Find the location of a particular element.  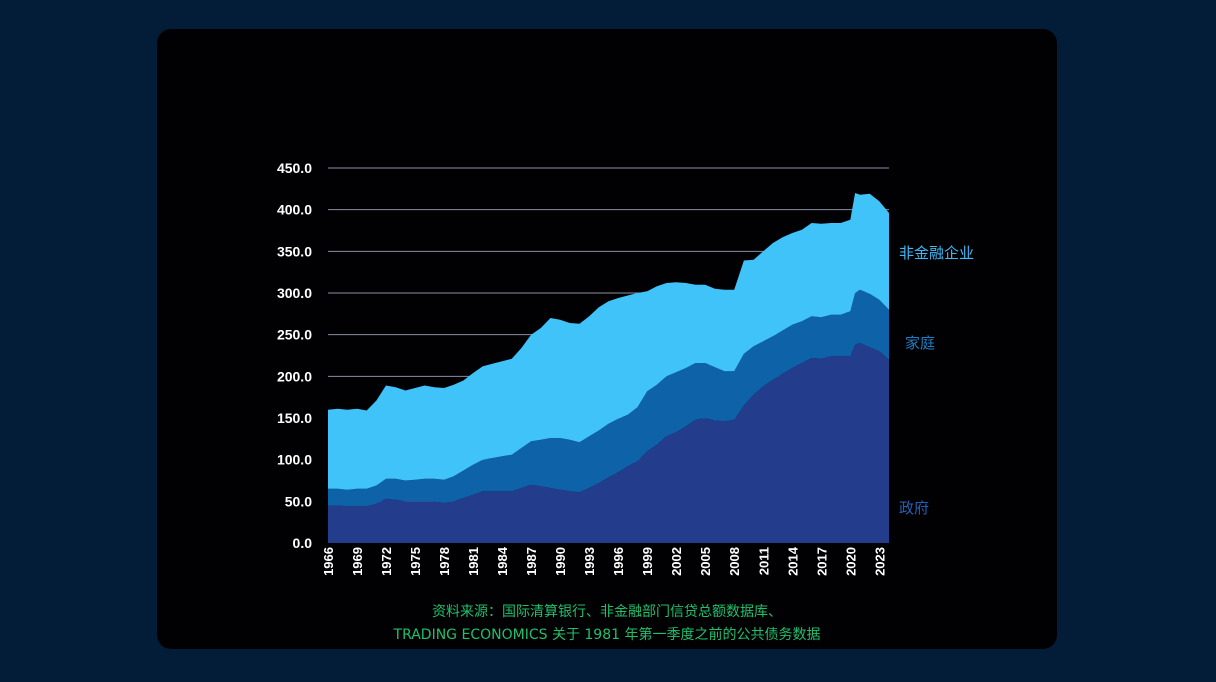

y-tick-label: 100.0 is located at coordinates (294, 460).